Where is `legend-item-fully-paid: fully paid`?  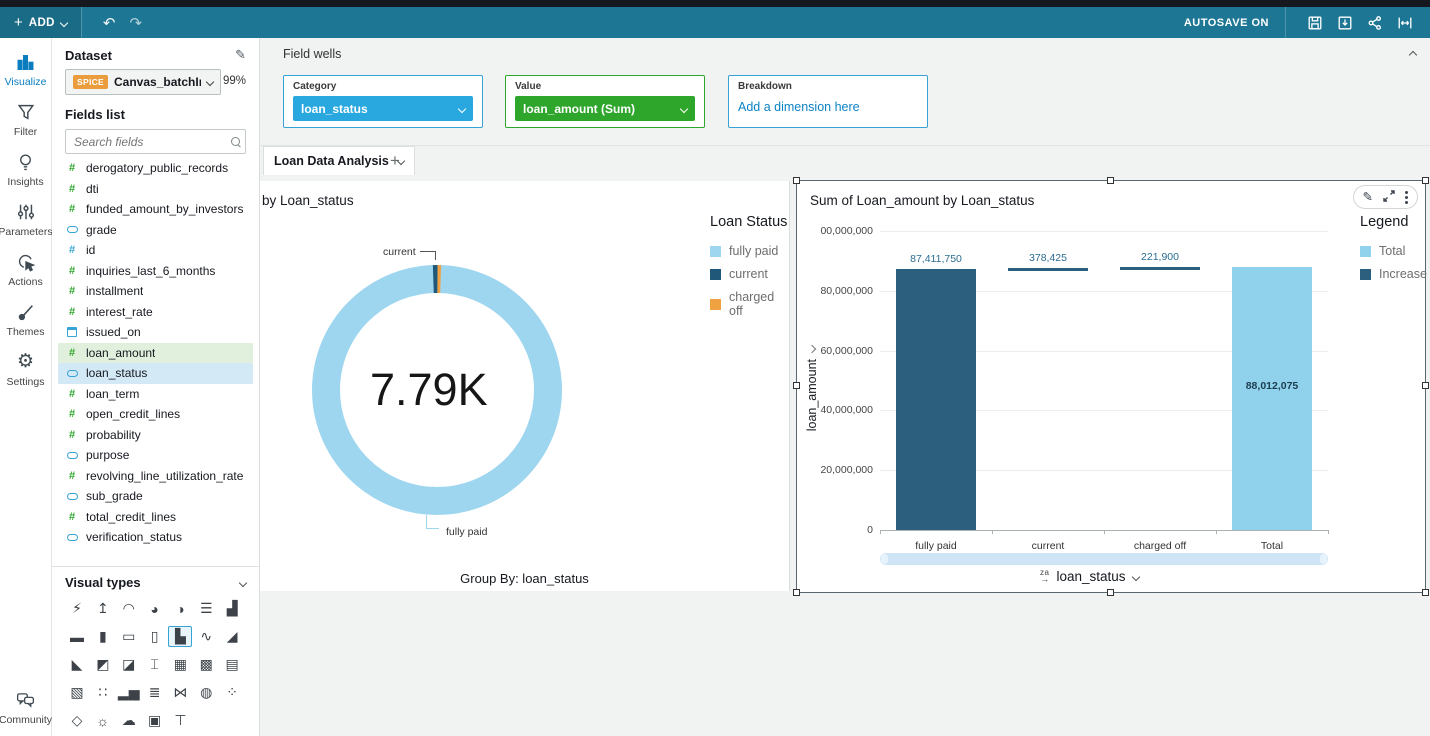 legend-item-fully-paid: fully paid is located at coordinates (749, 251).